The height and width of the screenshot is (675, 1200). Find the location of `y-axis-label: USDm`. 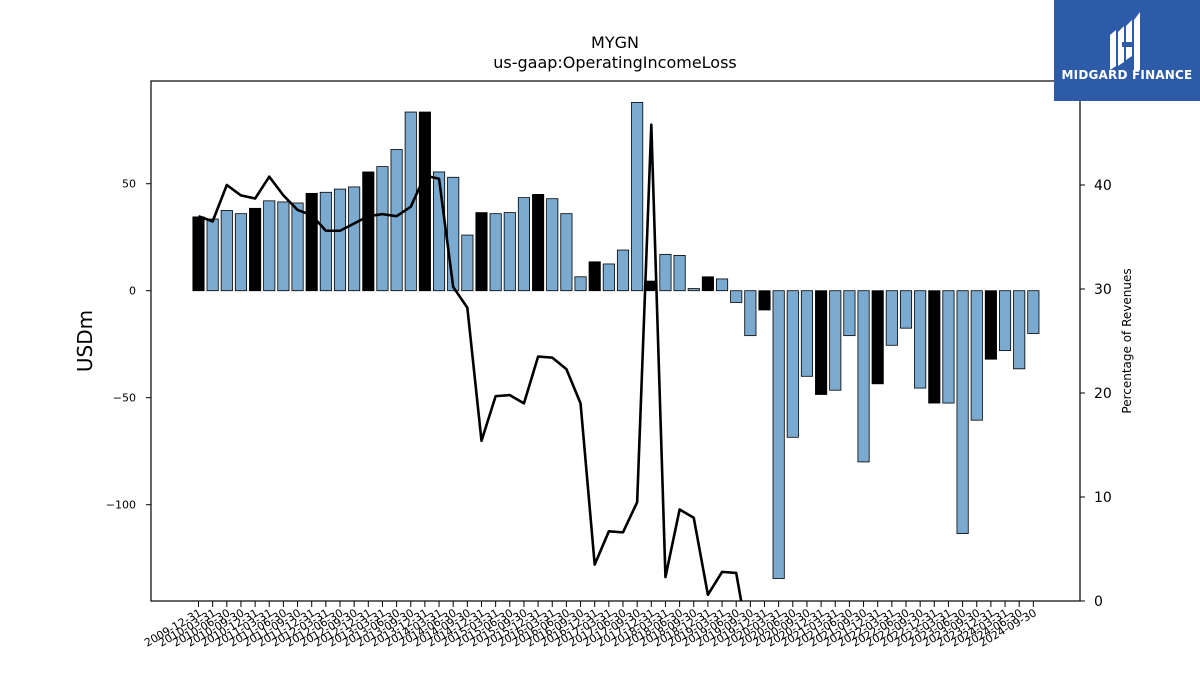

y-axis-label: USDm is located at coordinates (85, 341).